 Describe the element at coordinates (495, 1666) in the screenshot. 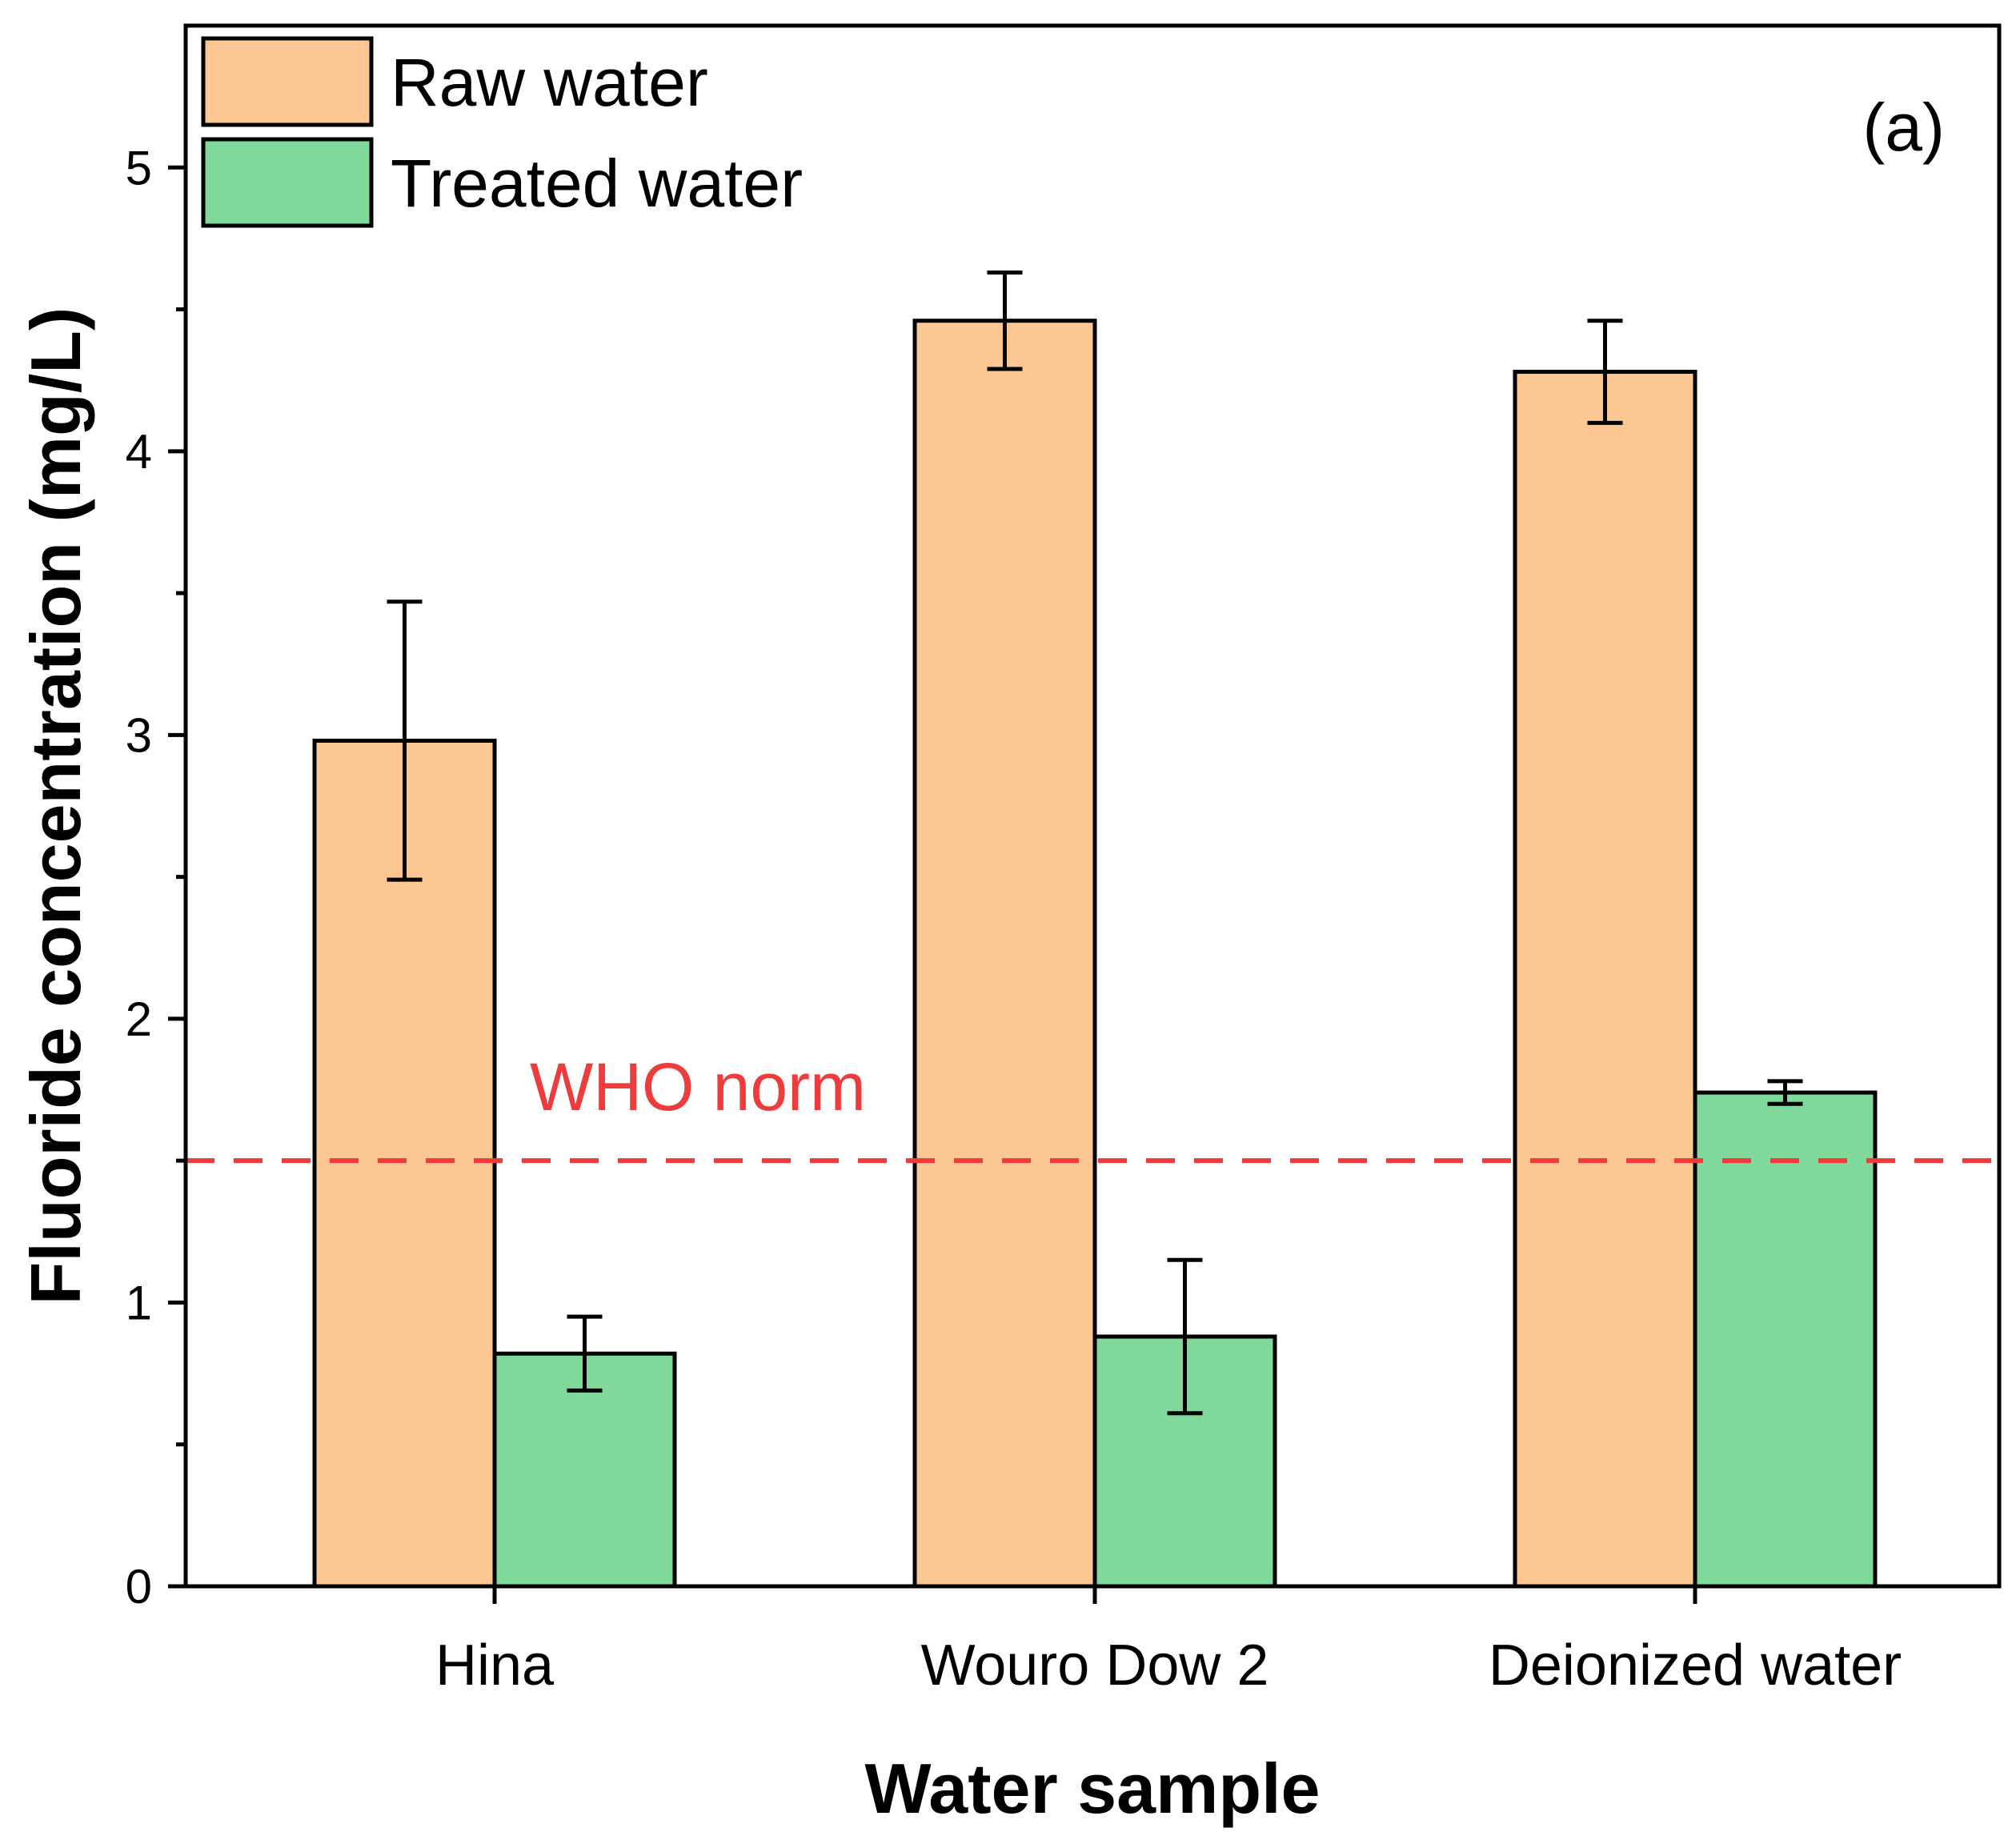

I see `x-category-label: Hina` at that location.